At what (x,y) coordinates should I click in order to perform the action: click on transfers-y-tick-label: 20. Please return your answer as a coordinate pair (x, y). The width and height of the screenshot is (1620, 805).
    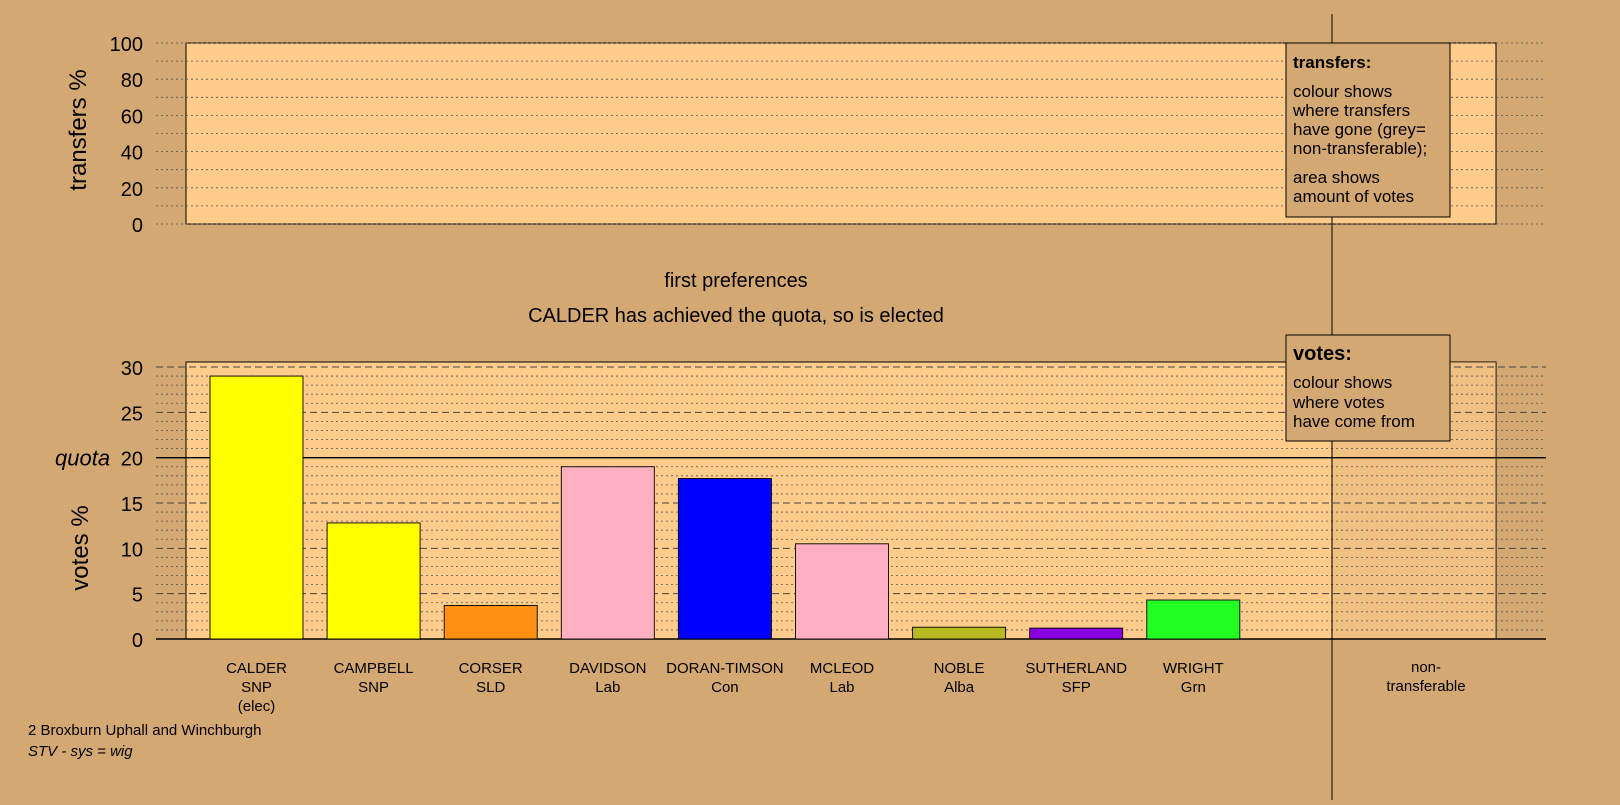
    Looking at the image, I should click on (132, 190).